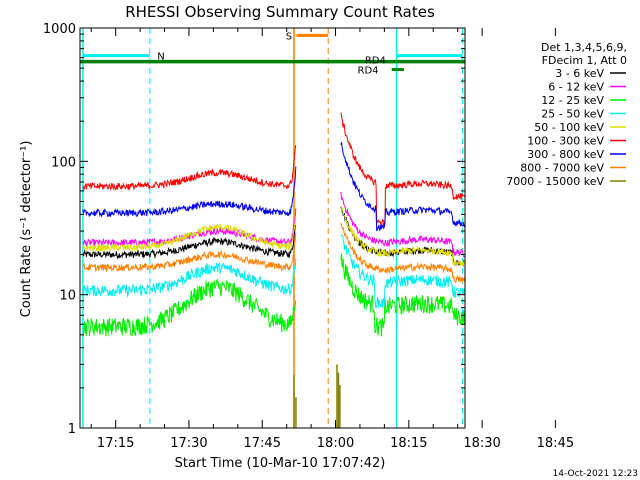  Describe the element at coordinates (481, 443) in the screenshot. I see `x-tick-label: 18:30` at that location.